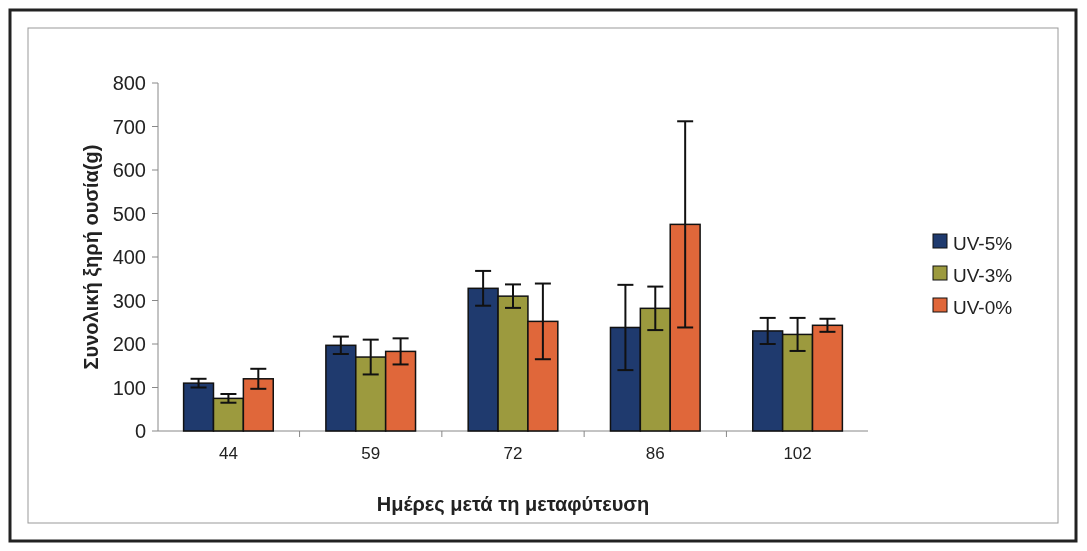  What do you see at coordinates (371, 453) in the screenshot?
I see `x-tick-label: 59` at bounding box center [371, 453].